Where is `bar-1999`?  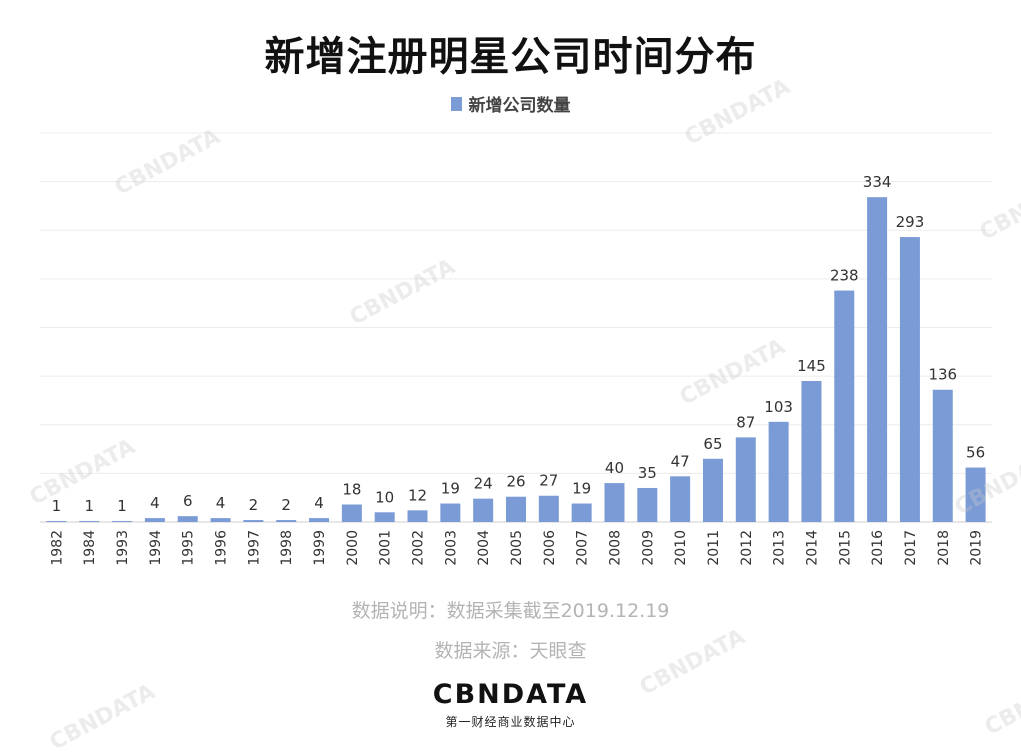 bar-1999 is located at coordinates (319, 520).